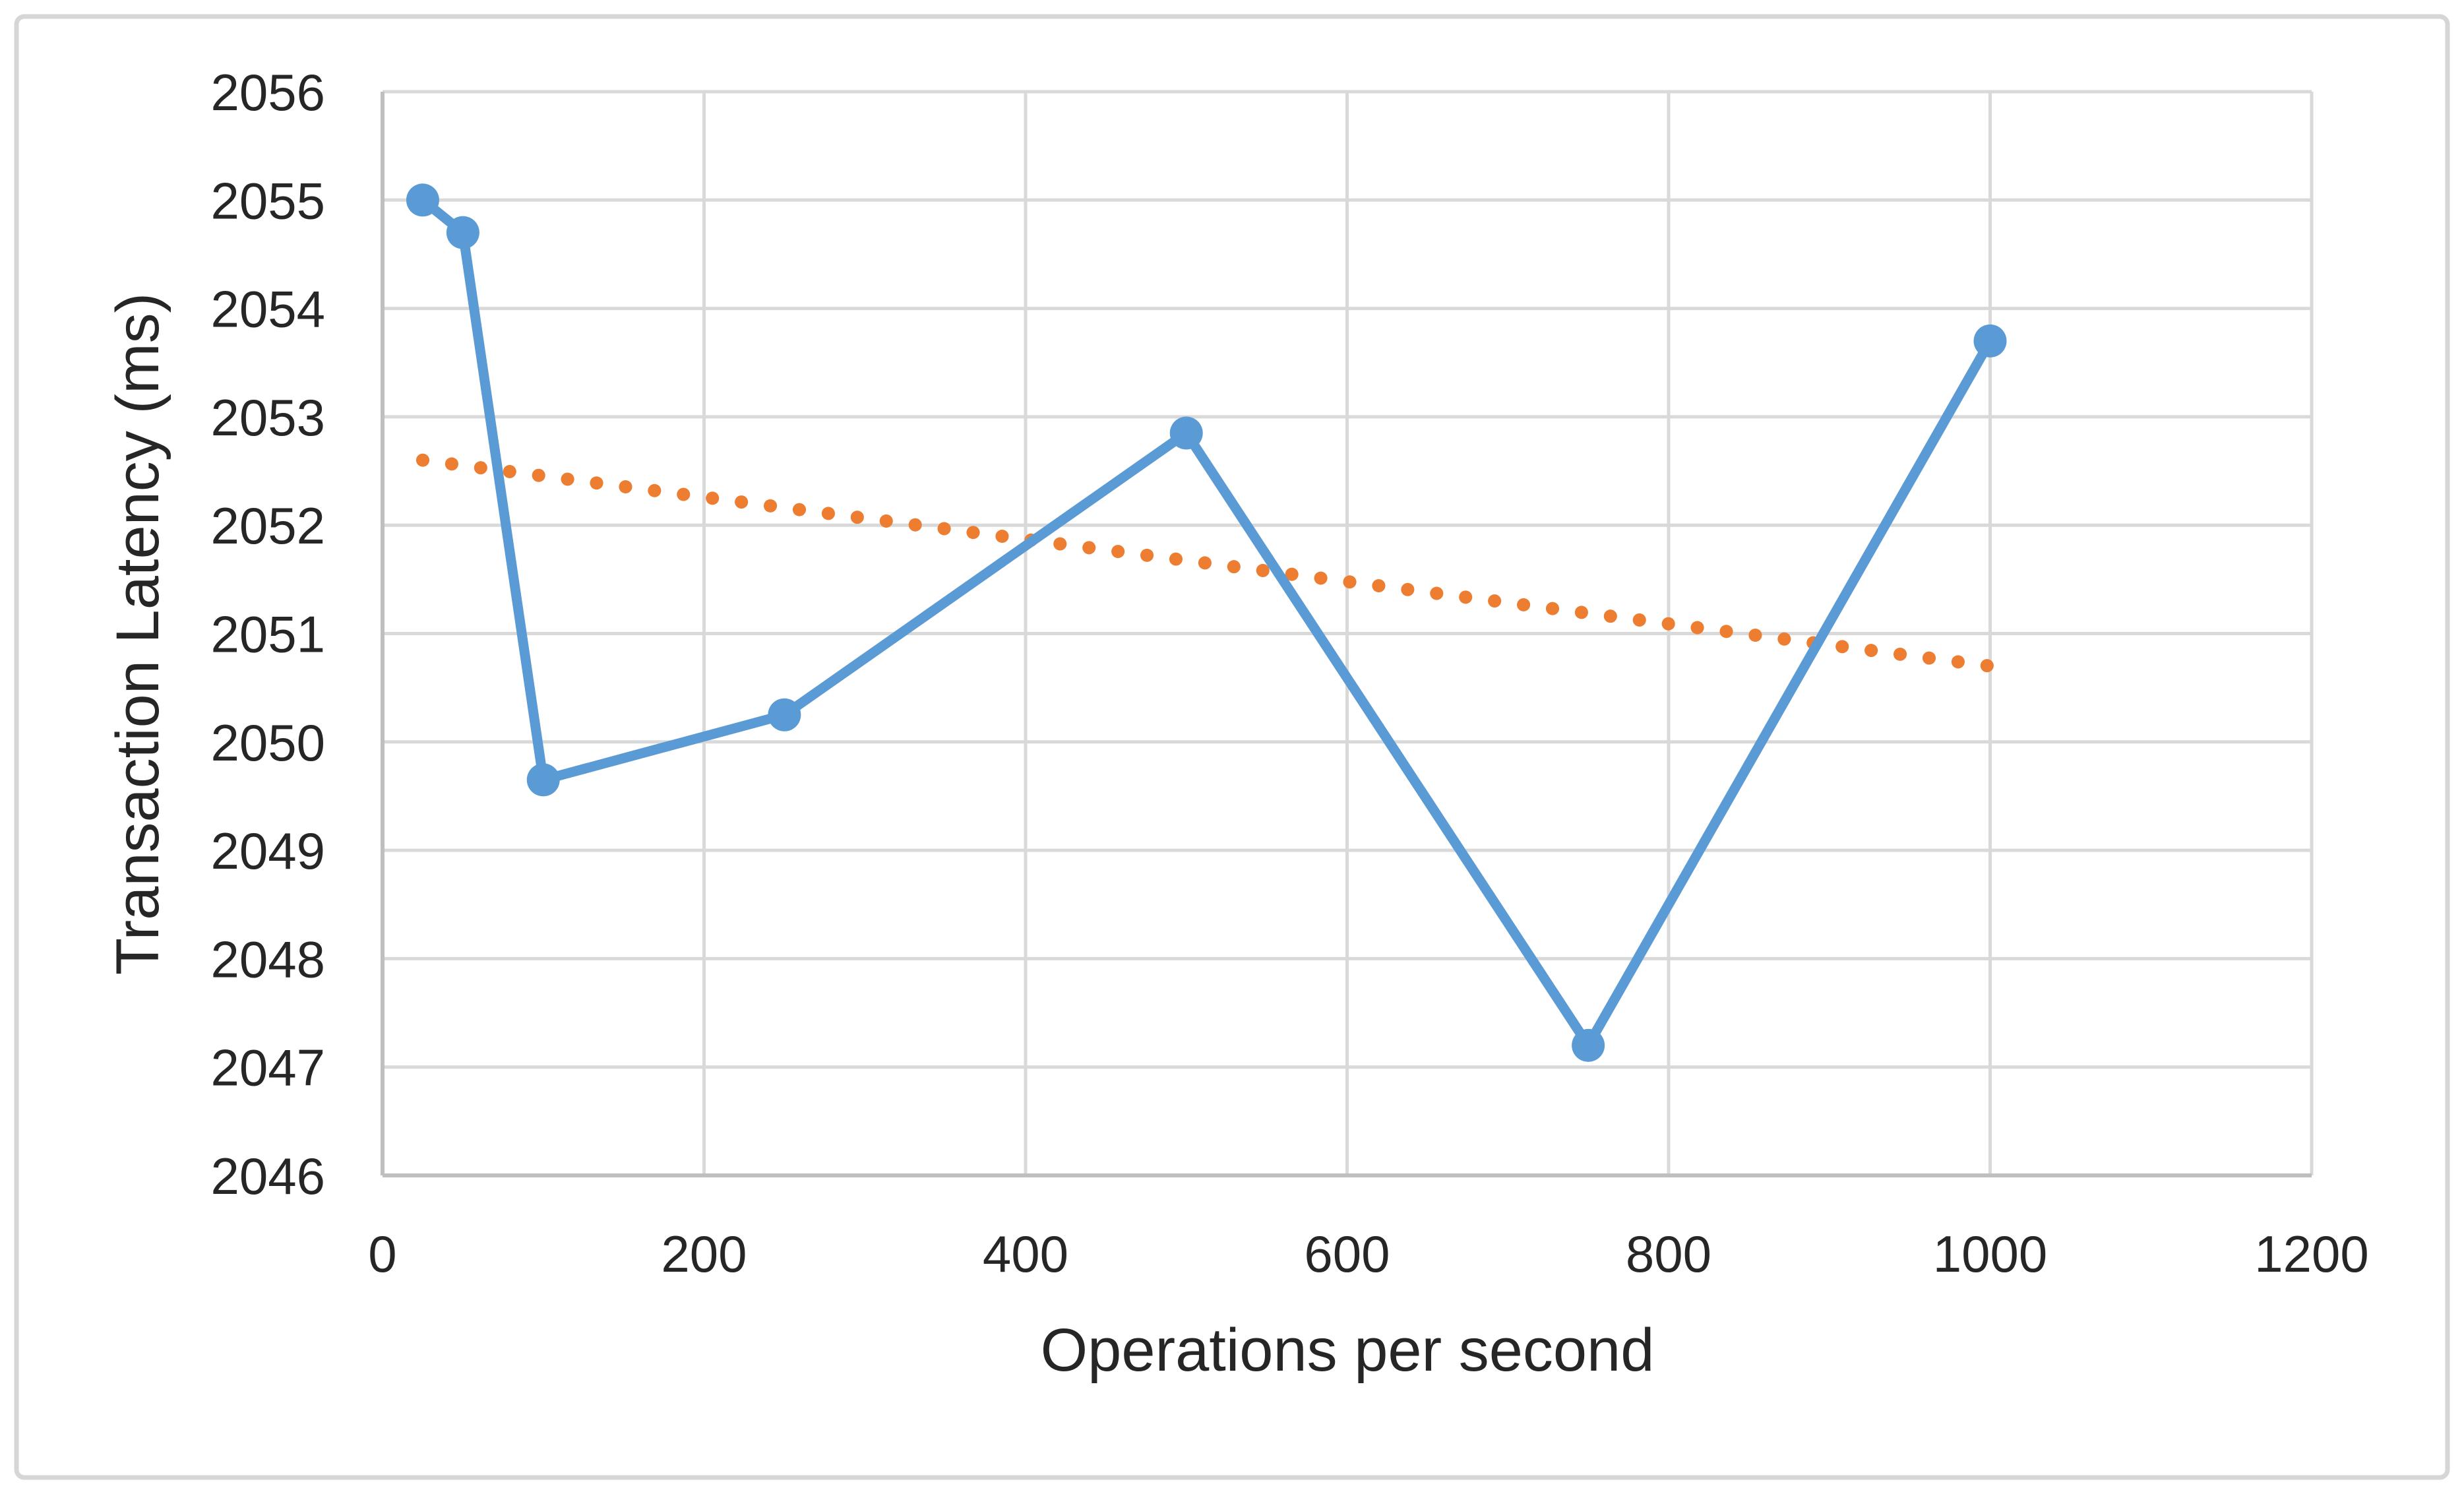 The image size is (2464, 1494). I want to click on x-tick-label: 600, so click(1347, 1254).